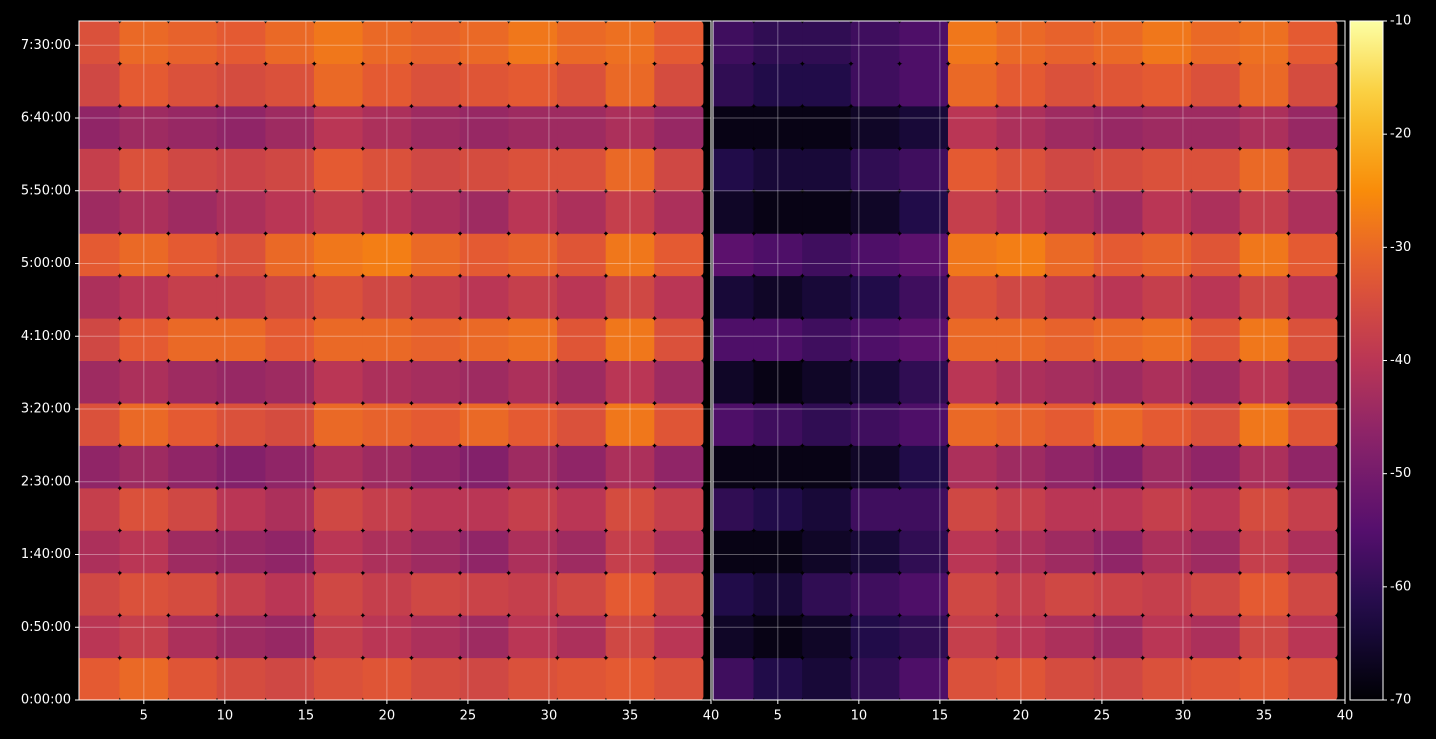  What do you see at coordinates (144, 716) in the screenshot?
I see `x-tick-label: 5` at bounding box center [144, 716].